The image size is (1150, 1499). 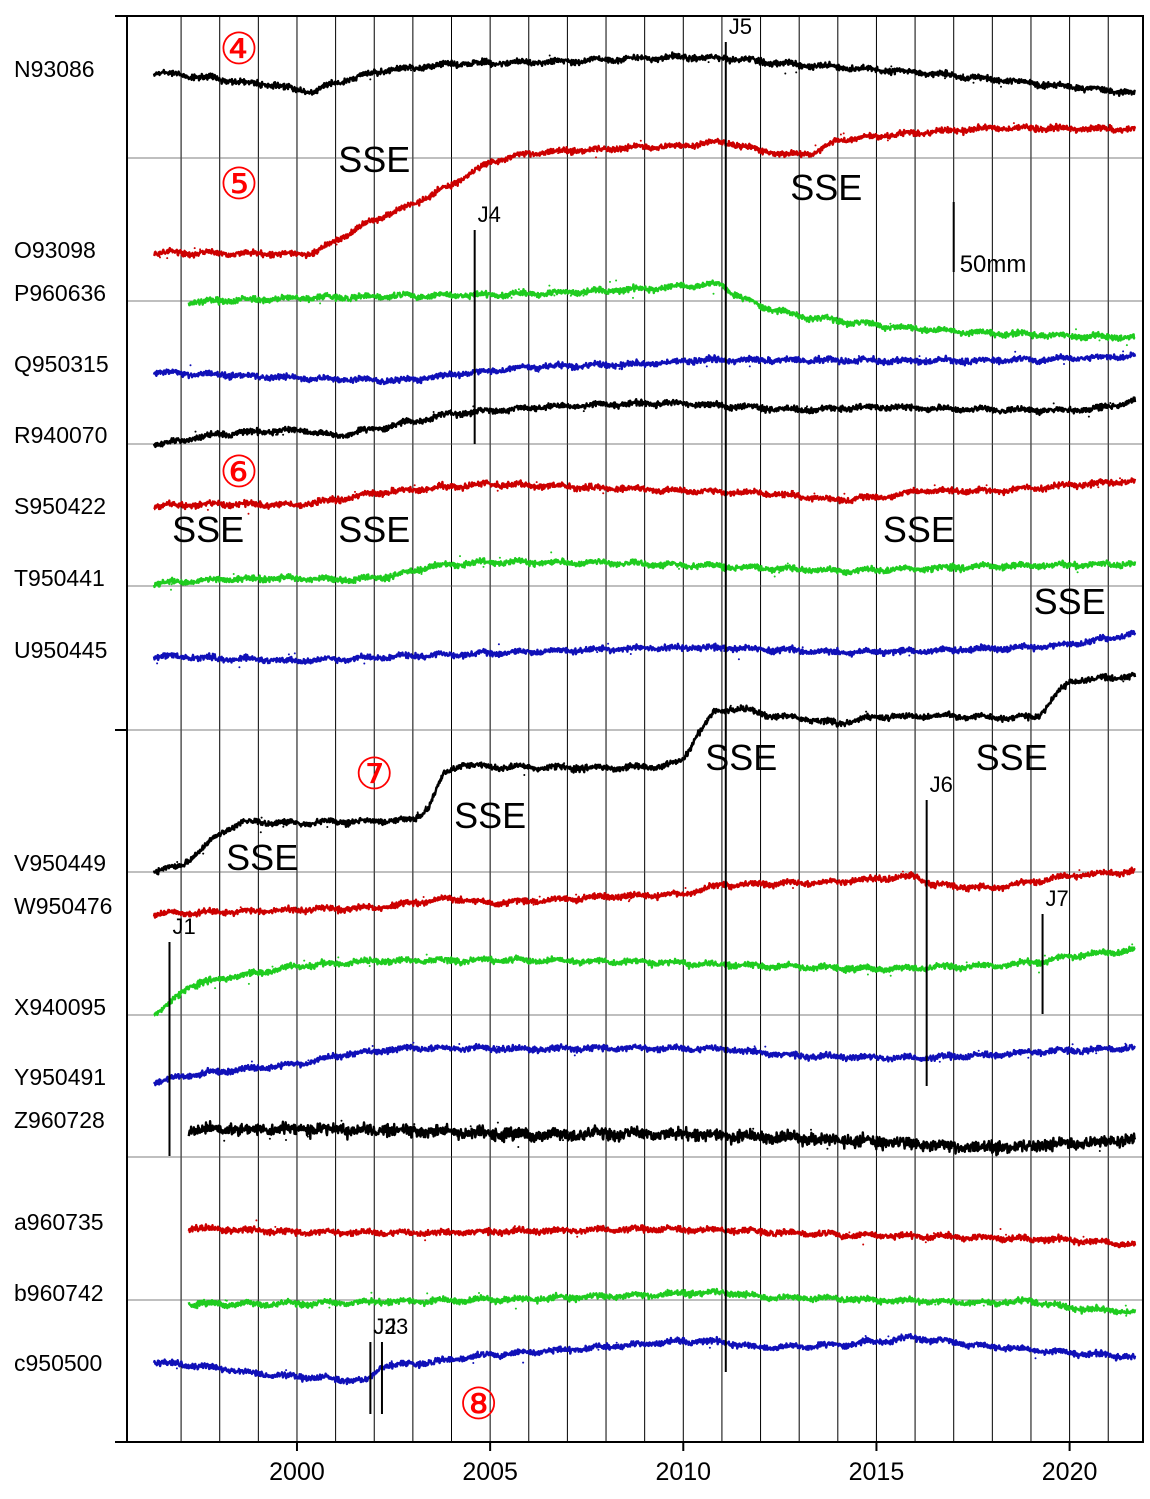 What do you see at coordinates (662, 1138) in the screenshot?
I see `series-Z960728` at bounding box center [662, 1138].